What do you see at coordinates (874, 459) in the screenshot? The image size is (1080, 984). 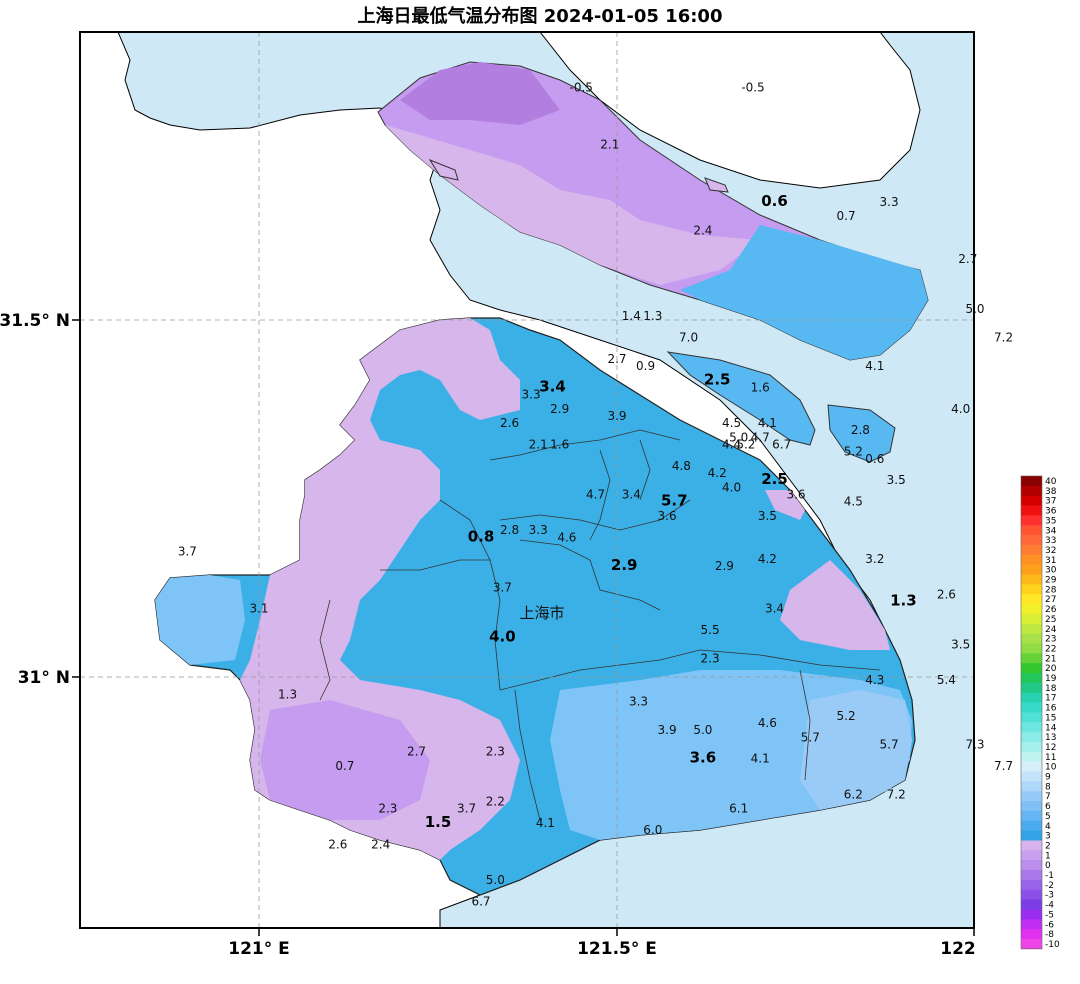 I see `station-value: 0.6` at bounding box center [874, 459].